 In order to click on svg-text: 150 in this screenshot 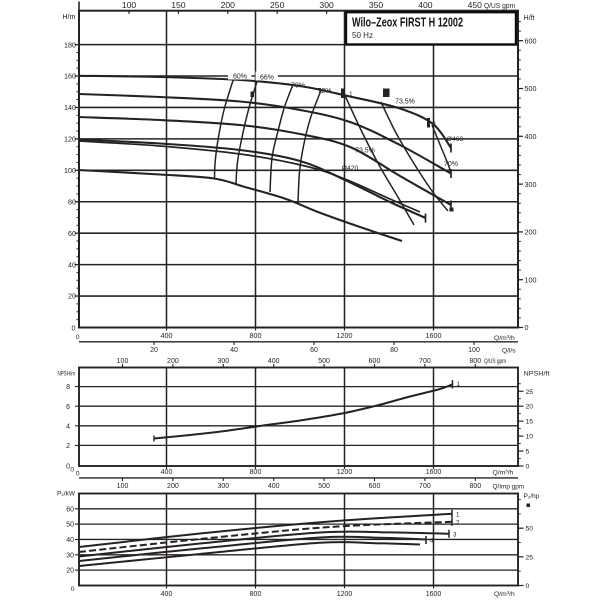, I will do `click(178, 5)`.